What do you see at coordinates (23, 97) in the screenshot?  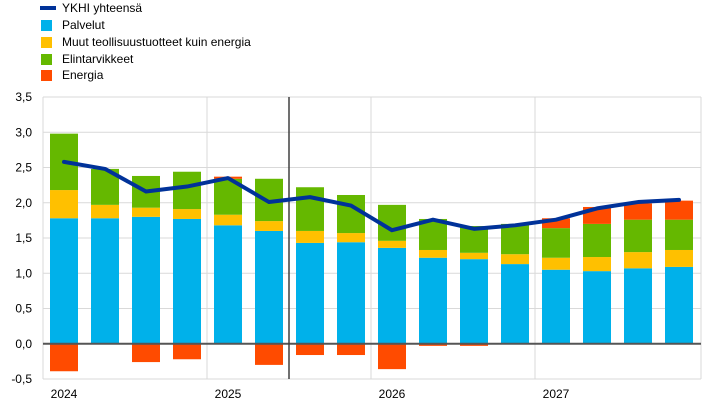 I see `y-tick-label: 3,5` at bounding box center [23, 97].